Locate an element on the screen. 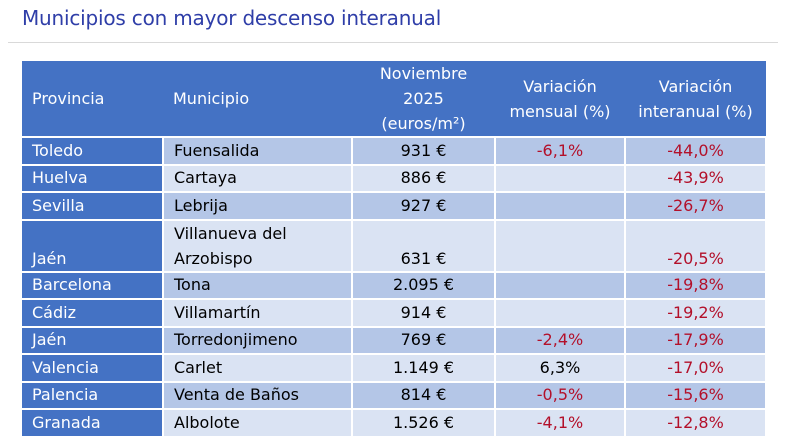  table-row: Sevilla Lebrija 927 € -26,7% is located at coordinates (394, 206).